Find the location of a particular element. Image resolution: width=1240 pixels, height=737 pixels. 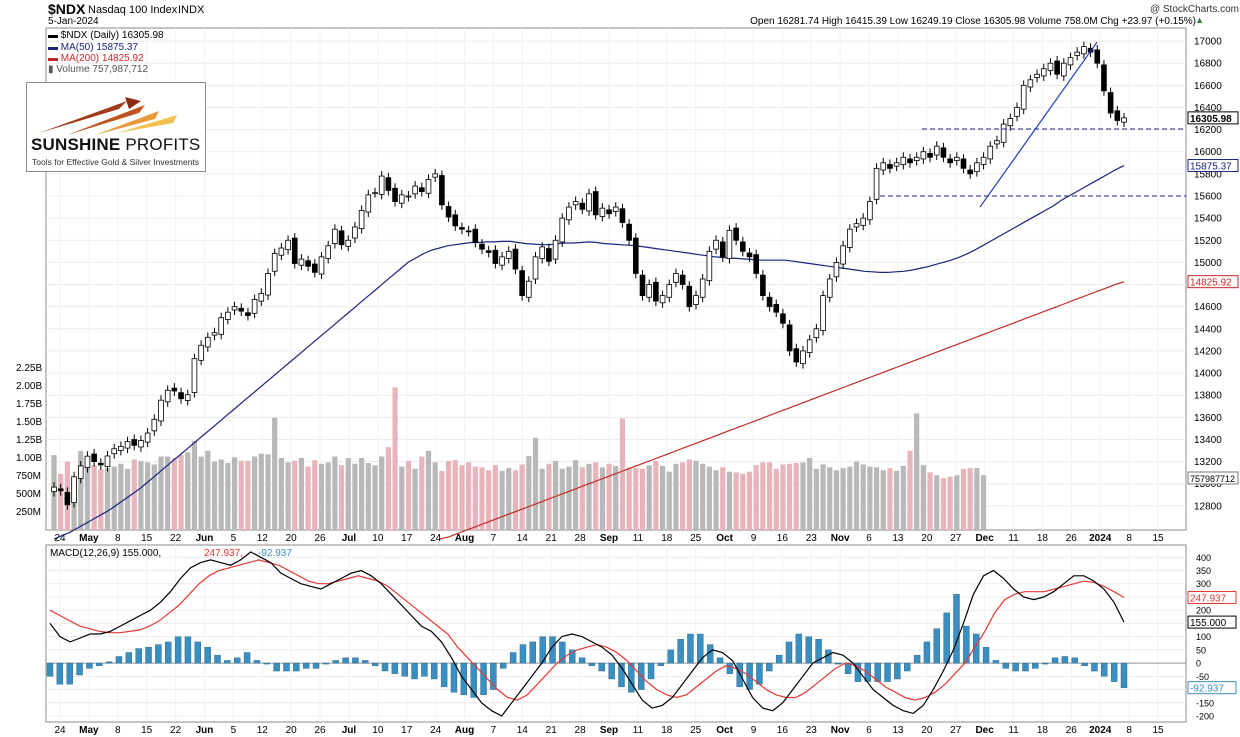

macd-x-tick-label: 14 is located at coordinates (523, 730).